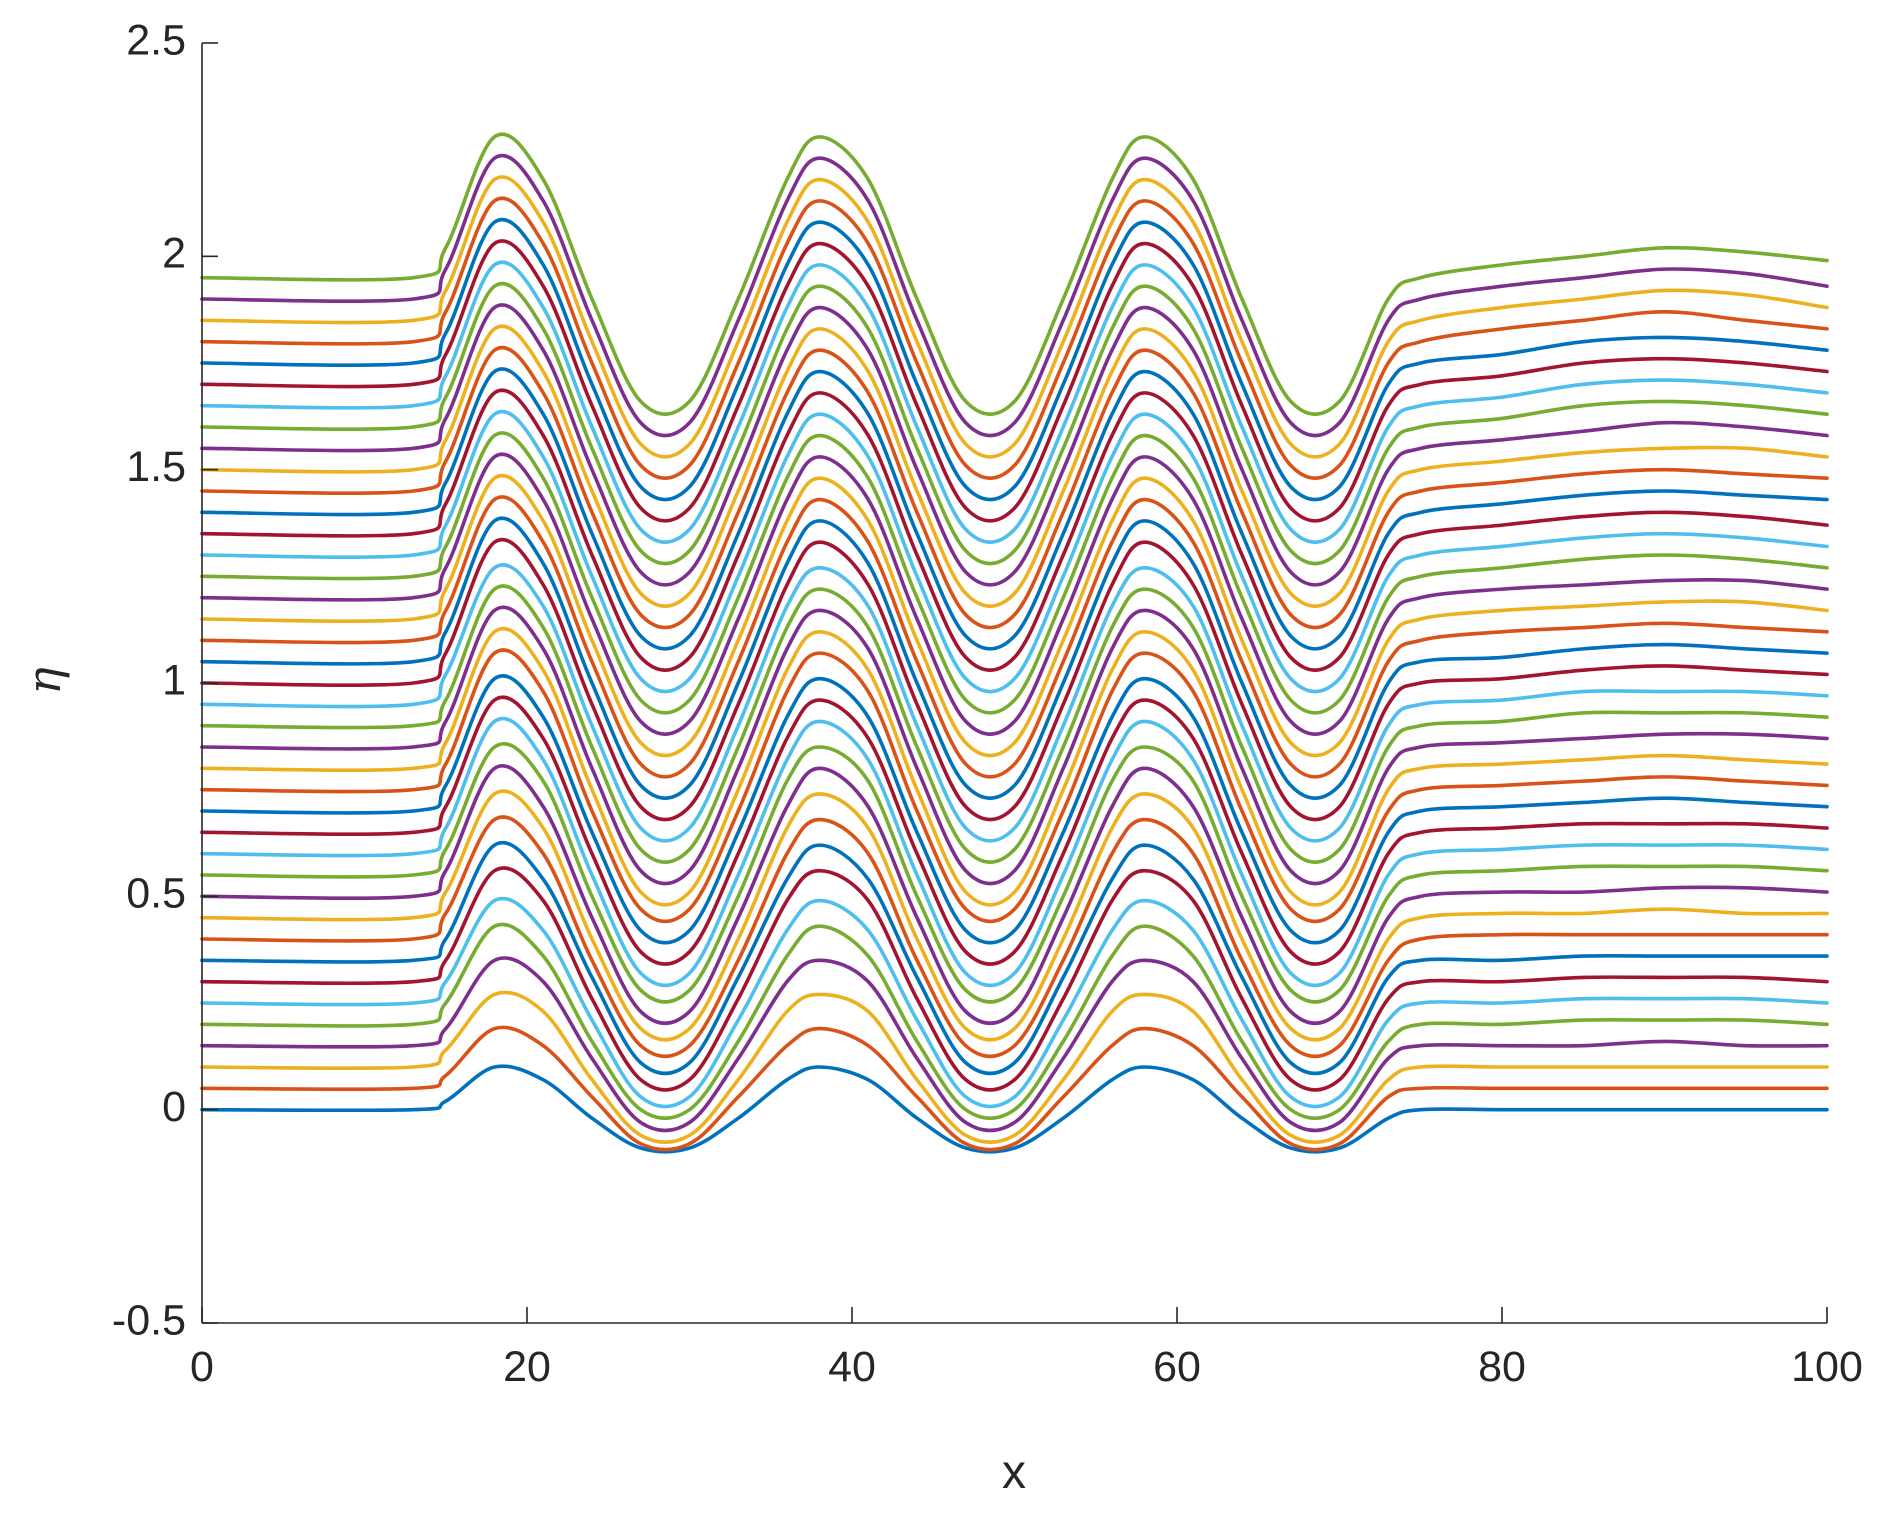 The width and height of the screenshot is (1890, 1514). I want to click on y-tick-label: 2.5, so click(156, 40).